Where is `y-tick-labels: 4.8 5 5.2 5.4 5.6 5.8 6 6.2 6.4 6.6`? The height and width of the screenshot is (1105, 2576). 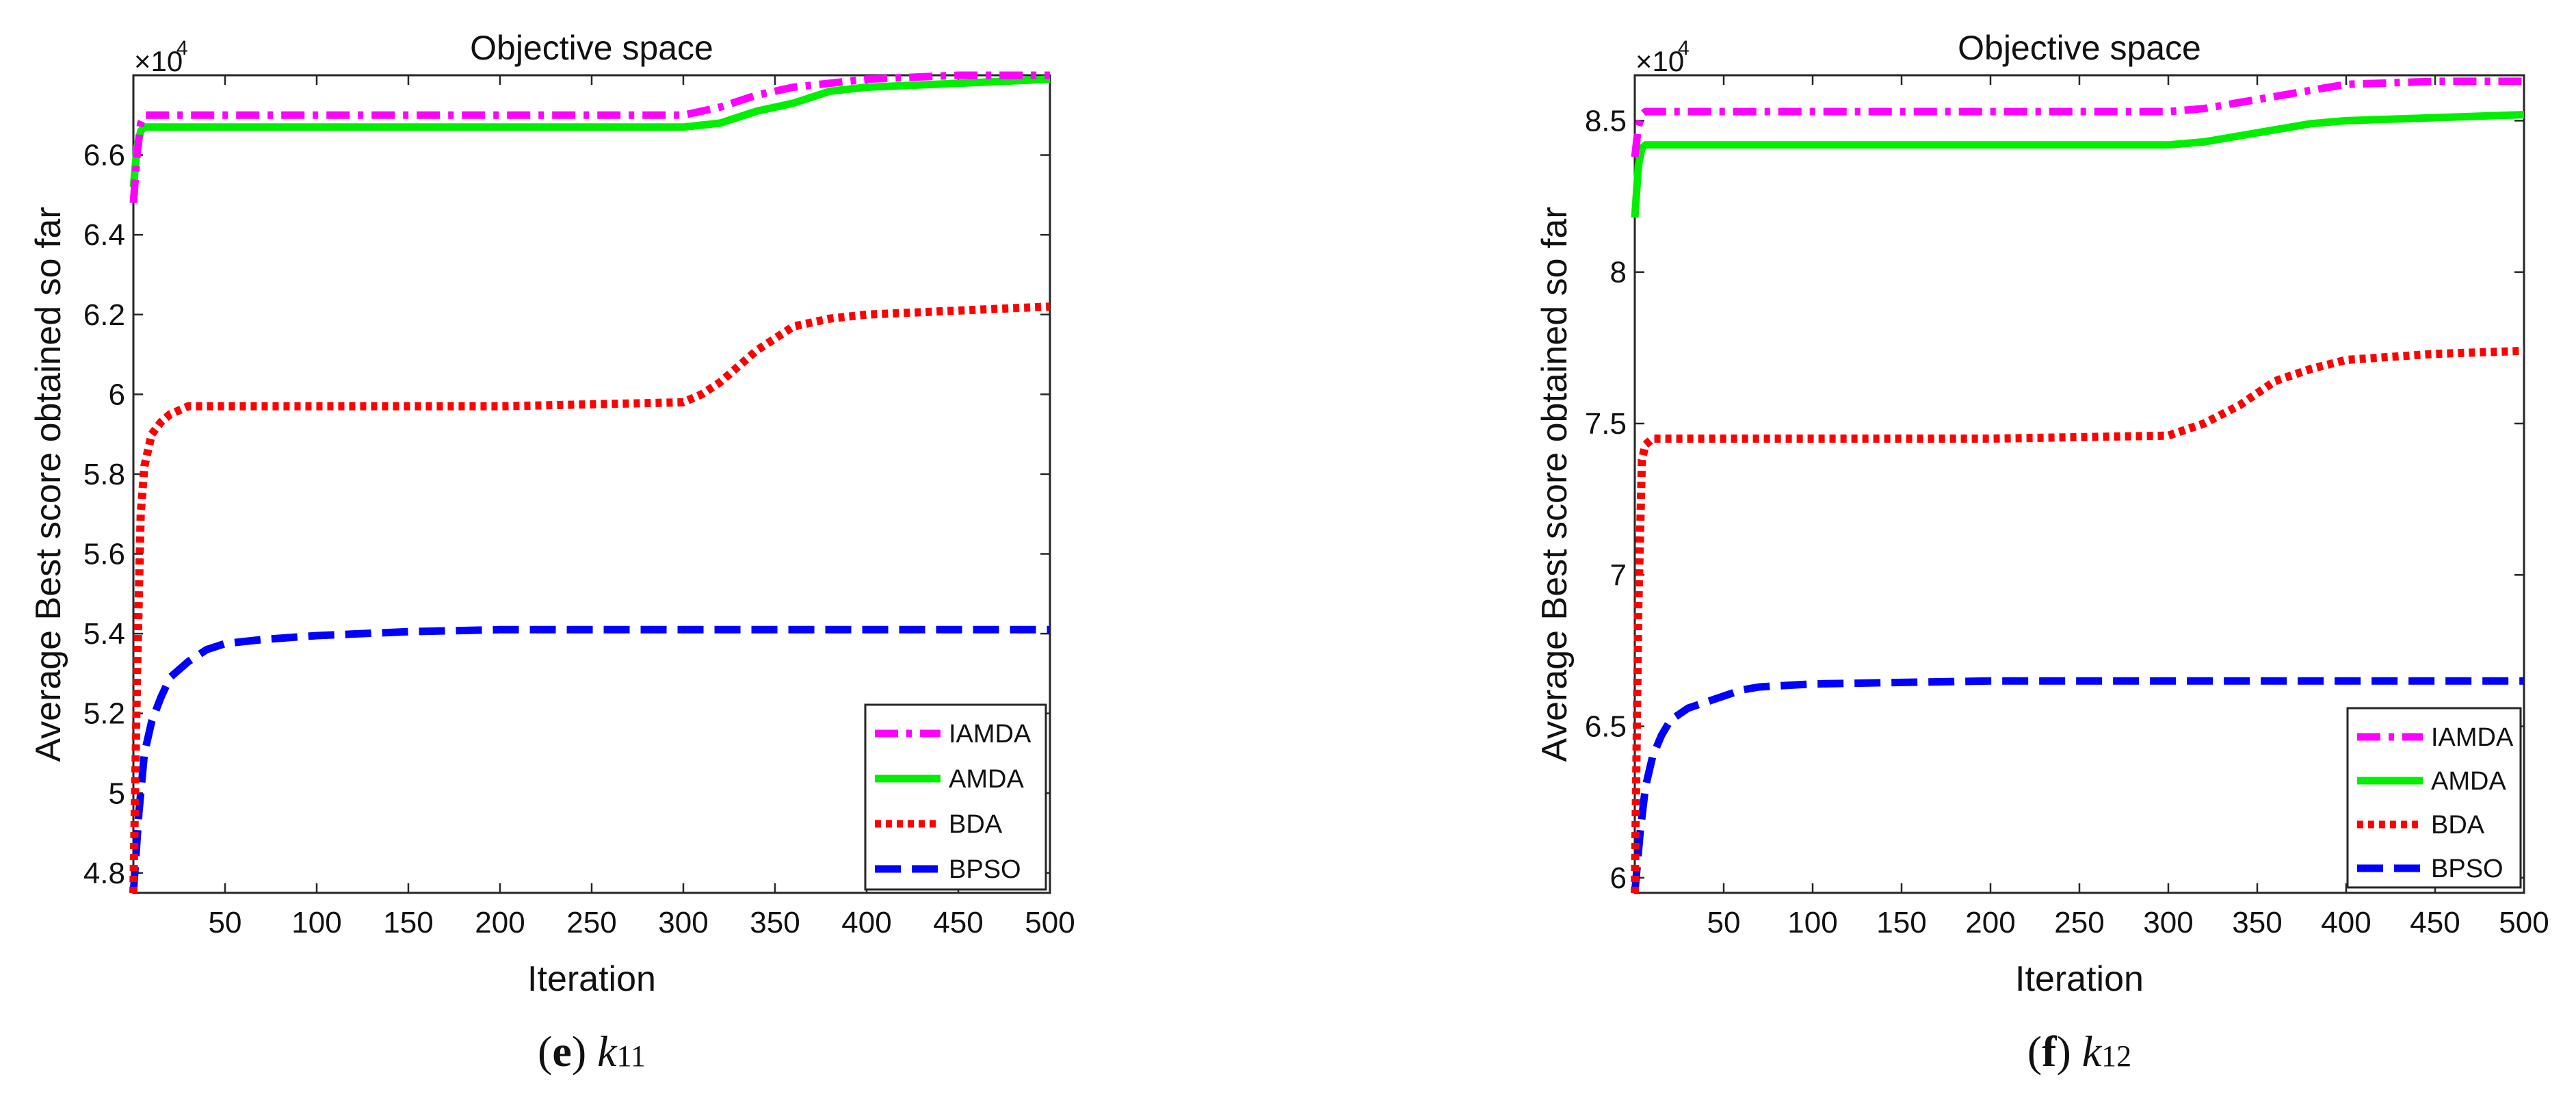 y-tick-labels: 4.8 5 5.2 5.4 5.6 5.8 6 6.2 6.4 6.6 is located at coordinates (104, 514).